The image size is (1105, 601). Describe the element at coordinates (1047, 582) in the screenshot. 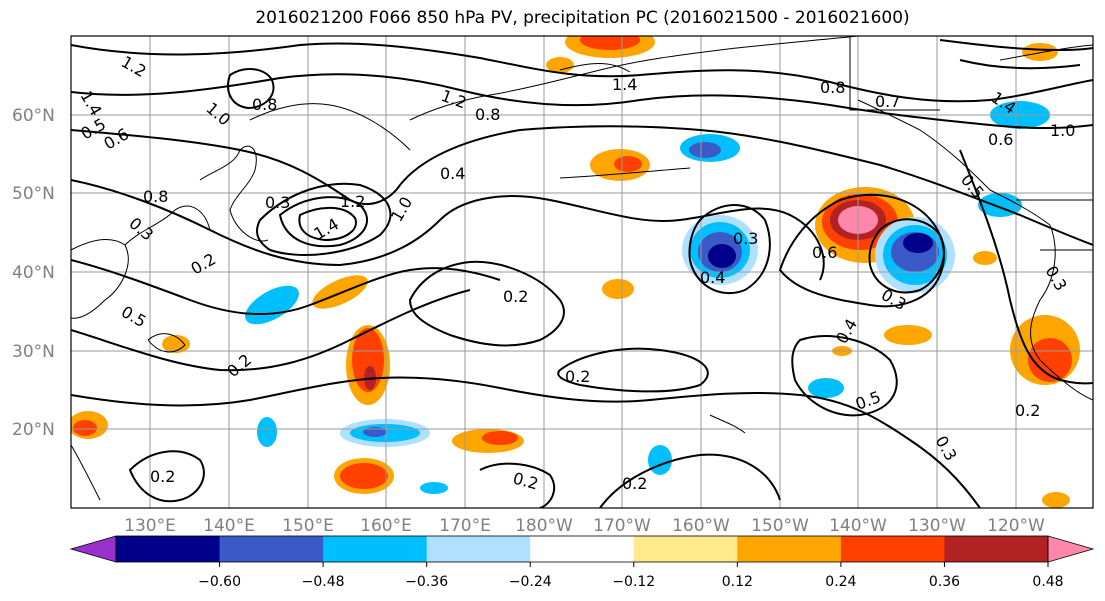

I see `colorbar-tick-label: 0.48` at that location.